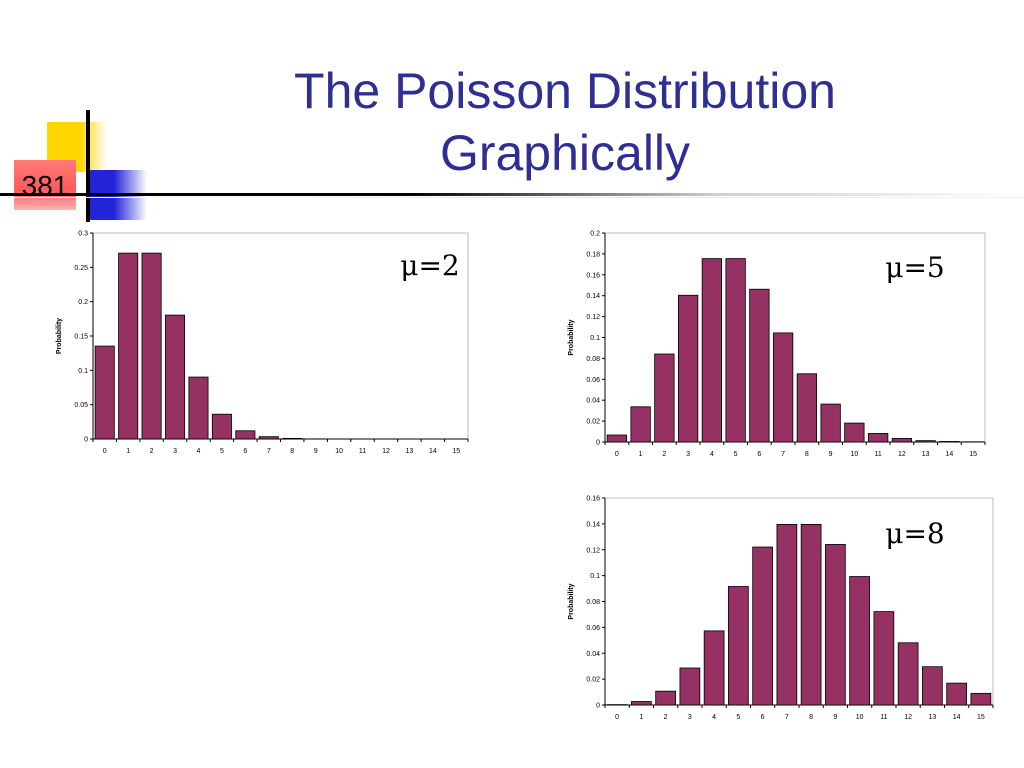  I want to click on y-tick-label: 0.14, so click(593, 296).